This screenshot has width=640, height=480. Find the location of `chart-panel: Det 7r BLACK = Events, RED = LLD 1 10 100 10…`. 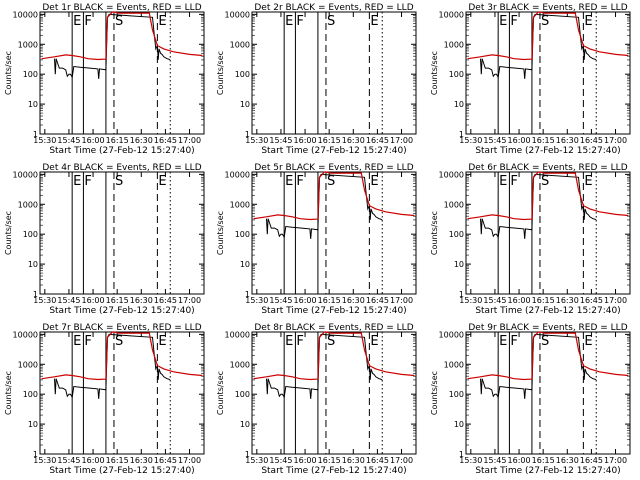

chart-panel: Det 7r BLACK = Events, RED = LLD 1 10 100 10… is located at coordinates (104, 399).